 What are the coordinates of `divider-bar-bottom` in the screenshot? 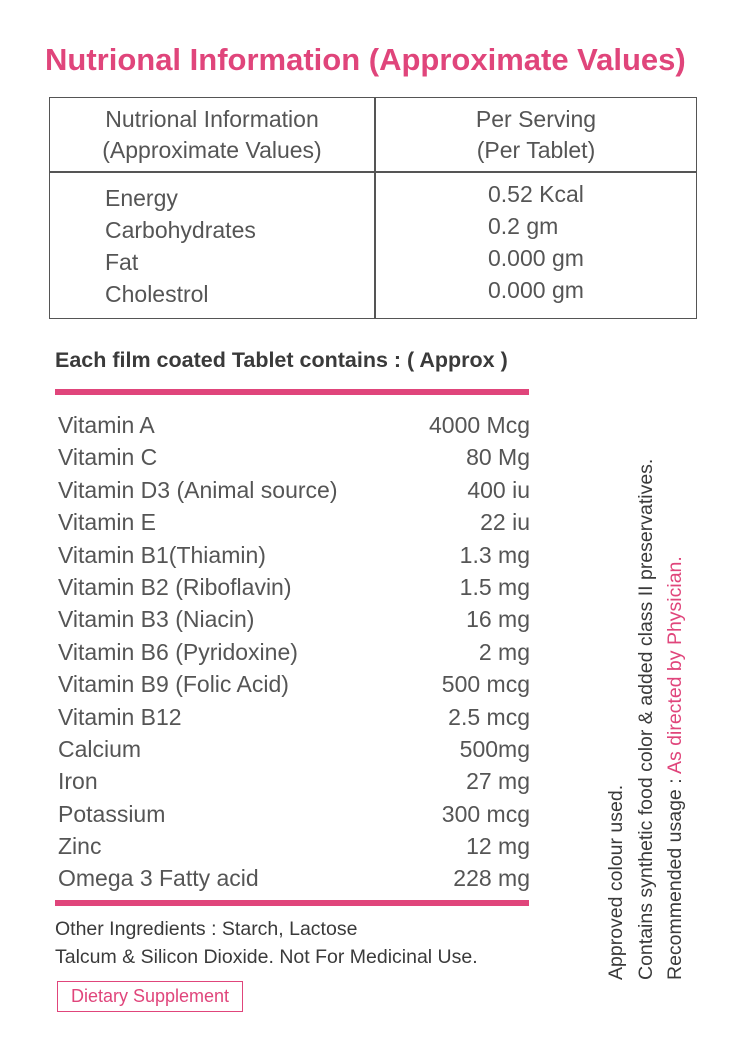 It's located at (292, 903).